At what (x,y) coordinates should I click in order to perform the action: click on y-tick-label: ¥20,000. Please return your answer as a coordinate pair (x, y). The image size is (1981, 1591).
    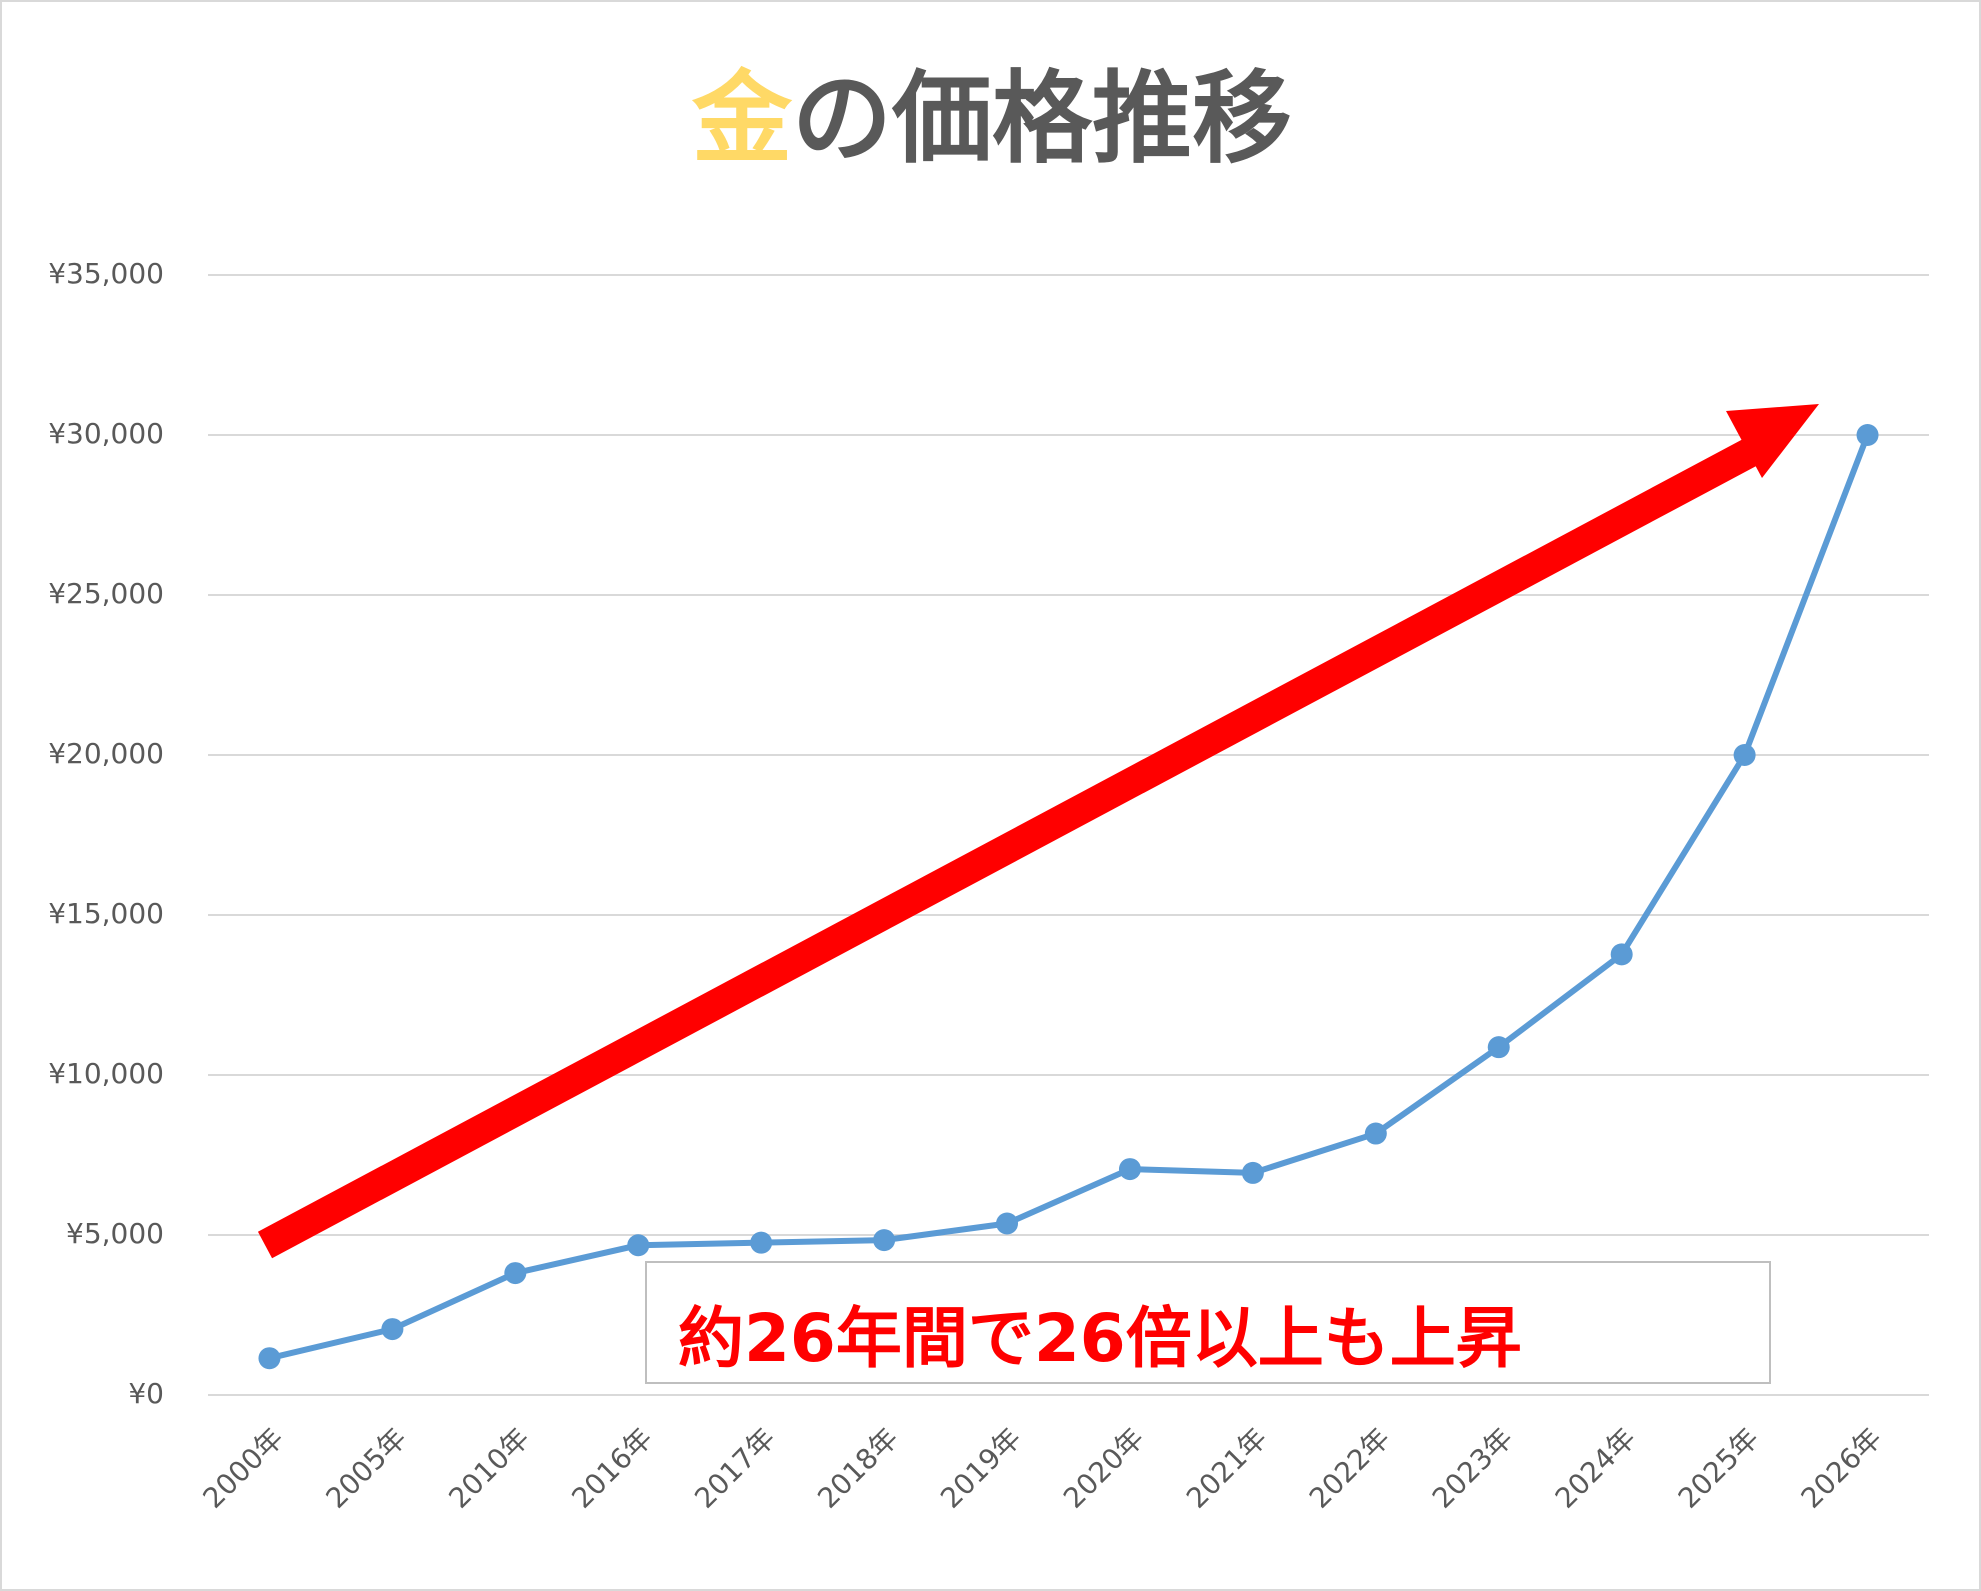
    Looking at the image, I should click on (106, 753).